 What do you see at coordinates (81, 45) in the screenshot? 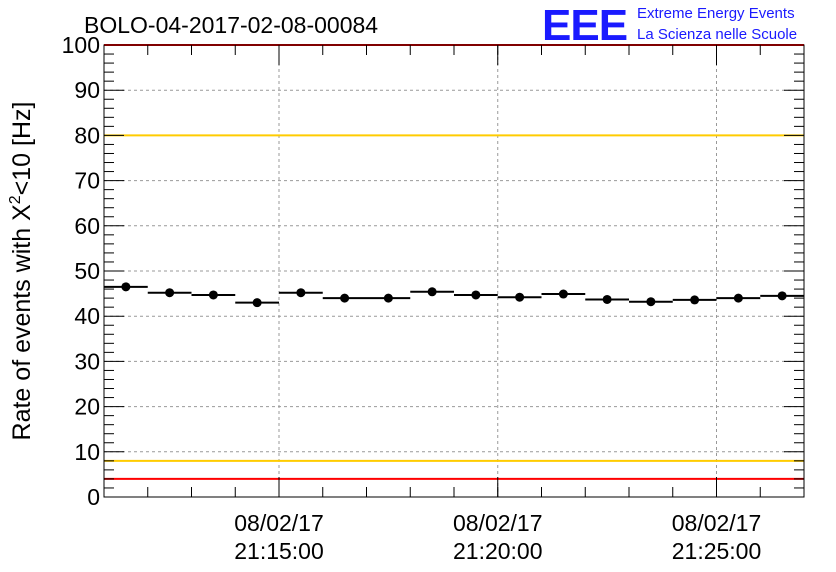
I see `y-tick-label: 100` at bounding box center [81, 45].